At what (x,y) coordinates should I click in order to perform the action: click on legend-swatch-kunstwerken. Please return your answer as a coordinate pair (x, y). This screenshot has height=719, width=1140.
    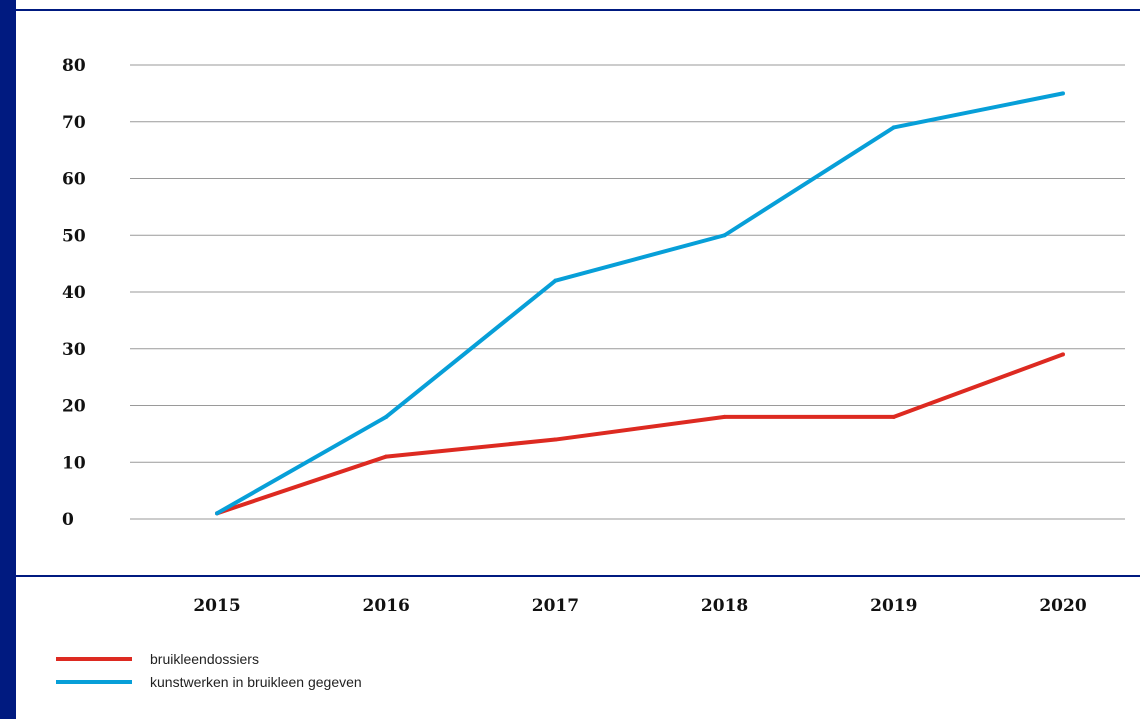
    Looking at the image, I should click on (94, 681).